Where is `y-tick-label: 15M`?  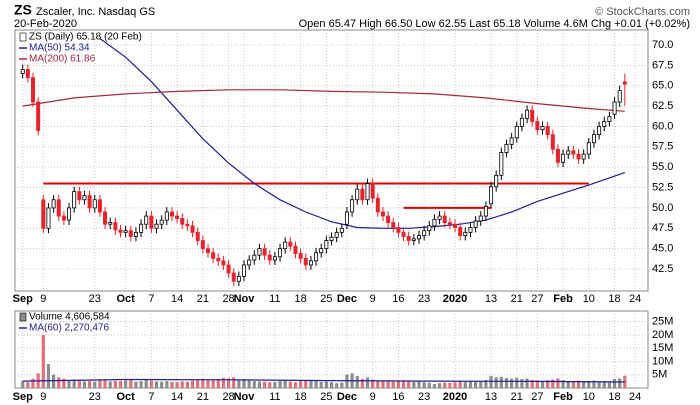
y-tick-label: 15M is located at coordinates (662, 348).